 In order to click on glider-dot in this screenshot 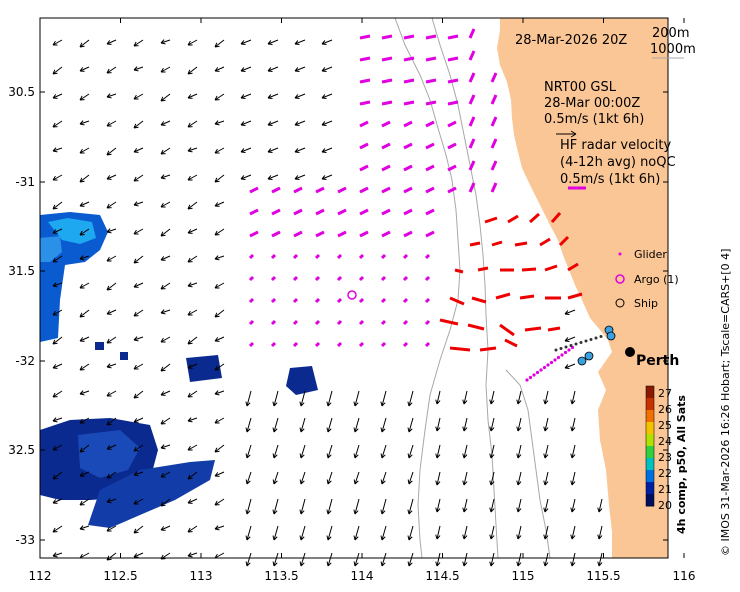, I will do `click(569, 350)`.